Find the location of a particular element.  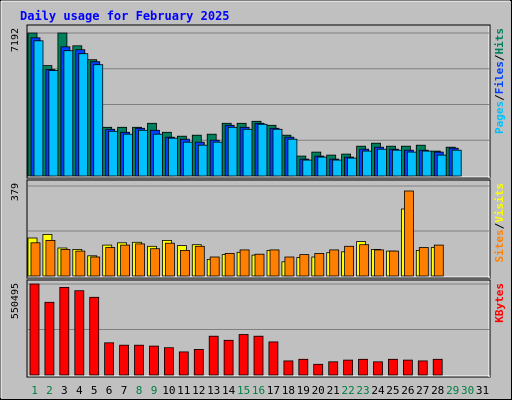

day-label: 8 is located at coordinates (139, 390).